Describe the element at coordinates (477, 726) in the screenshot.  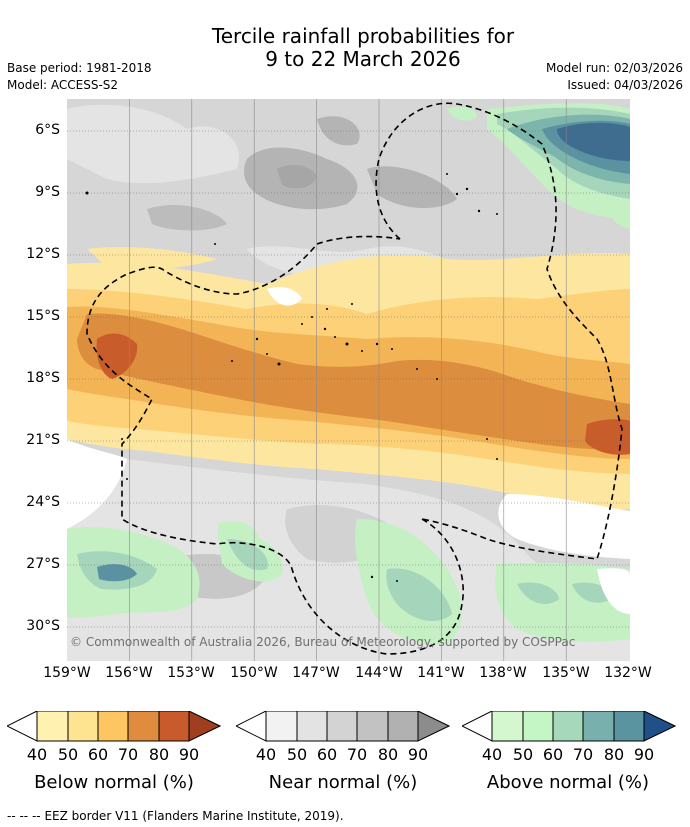
I see `colorbar-above-under` at that location.